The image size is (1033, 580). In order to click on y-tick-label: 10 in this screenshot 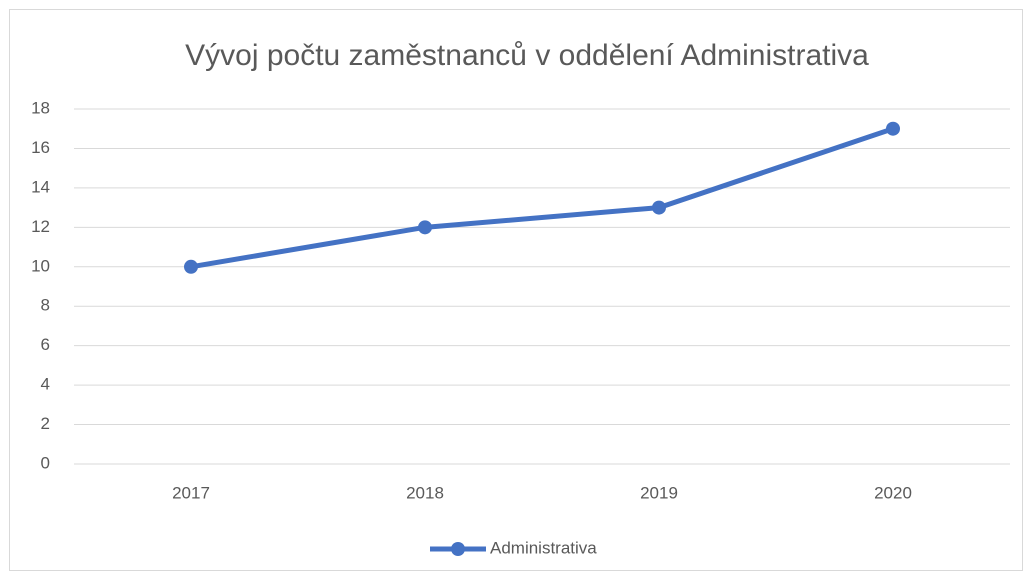, I will do `click(40, 265)`.